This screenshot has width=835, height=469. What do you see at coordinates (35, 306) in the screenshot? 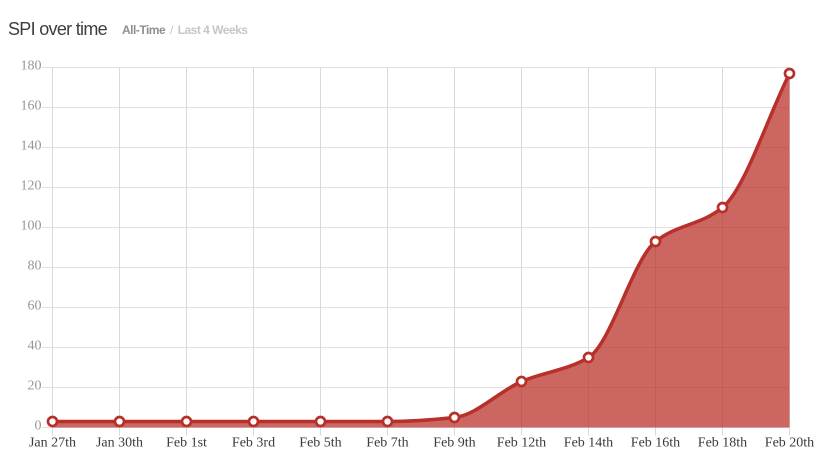
I see `y-tick-label: 60` at bounding box center [35, 306].